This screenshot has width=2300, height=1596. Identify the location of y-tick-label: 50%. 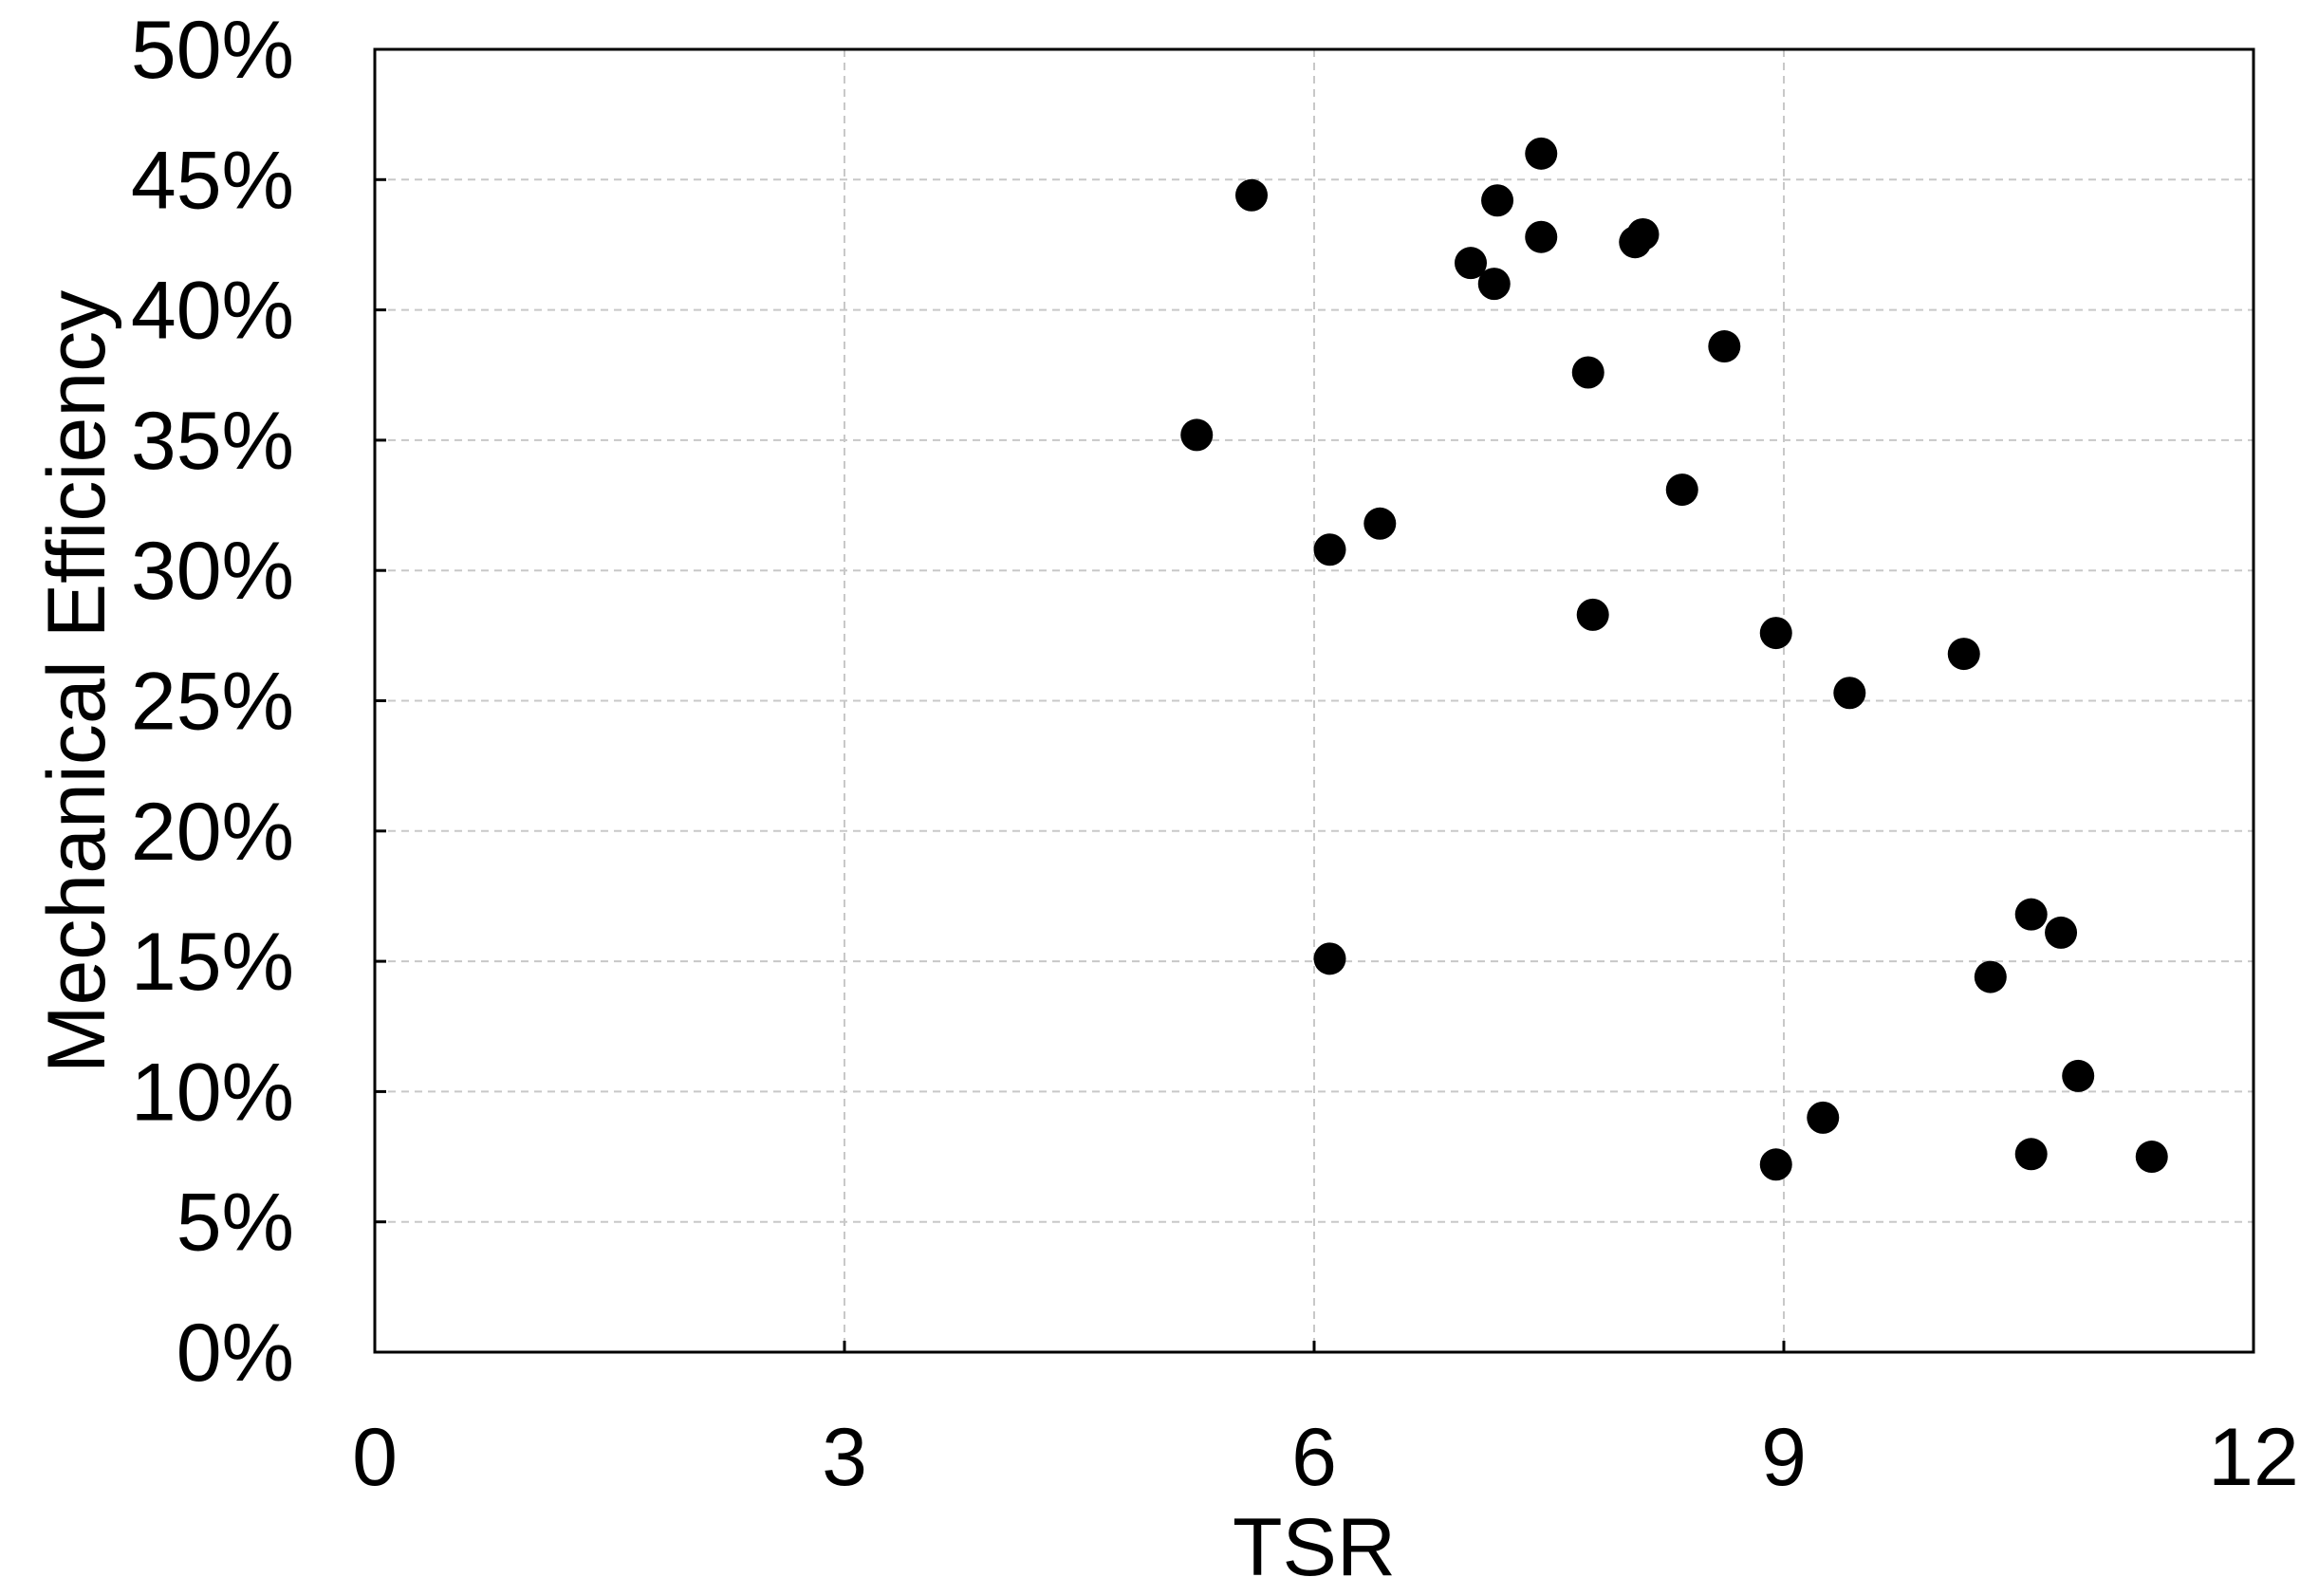
(212, 50).